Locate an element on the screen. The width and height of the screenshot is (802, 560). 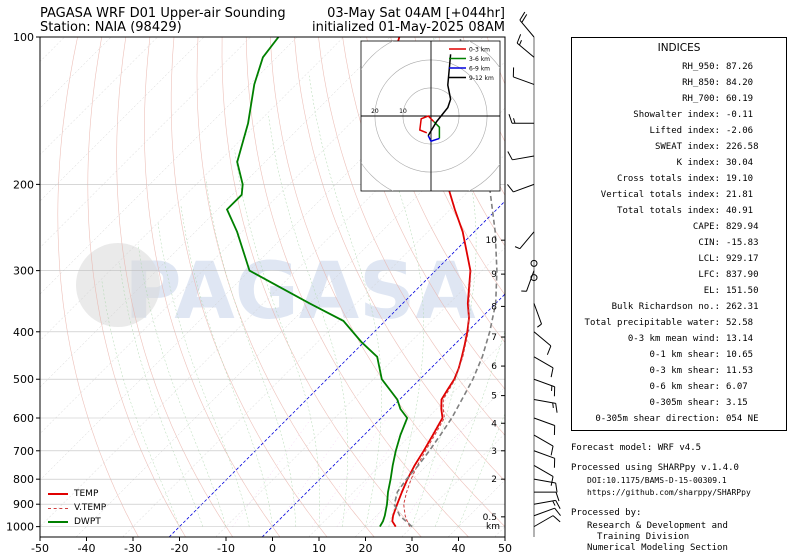
hodograph-ring-label: 50 is located at coordinates (291, 111).